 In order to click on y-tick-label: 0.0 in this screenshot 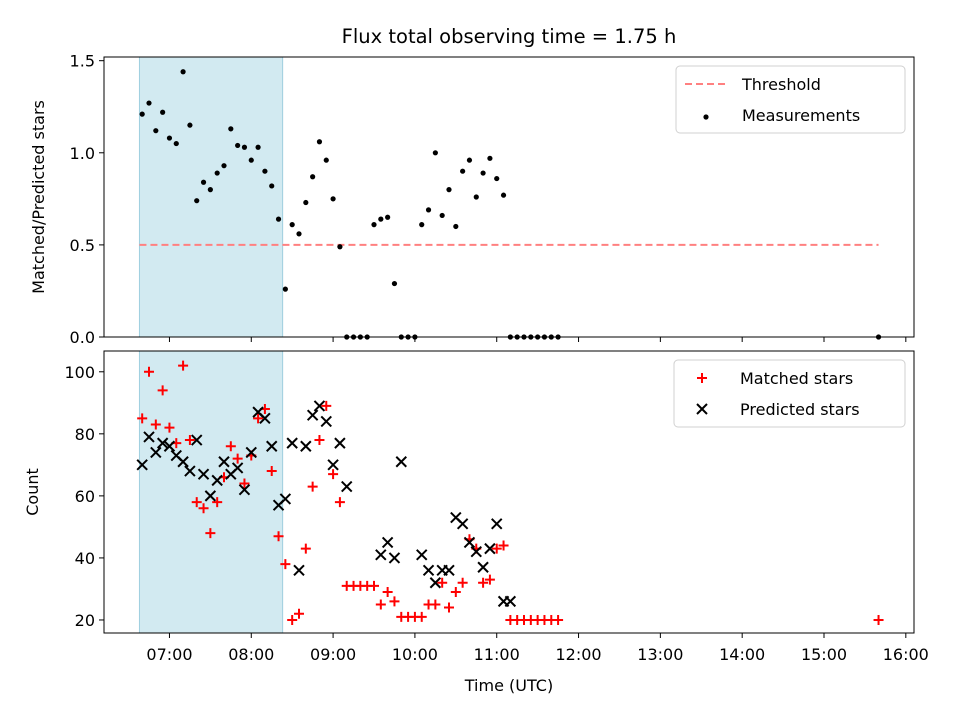, I will do `click(82, 337)`.